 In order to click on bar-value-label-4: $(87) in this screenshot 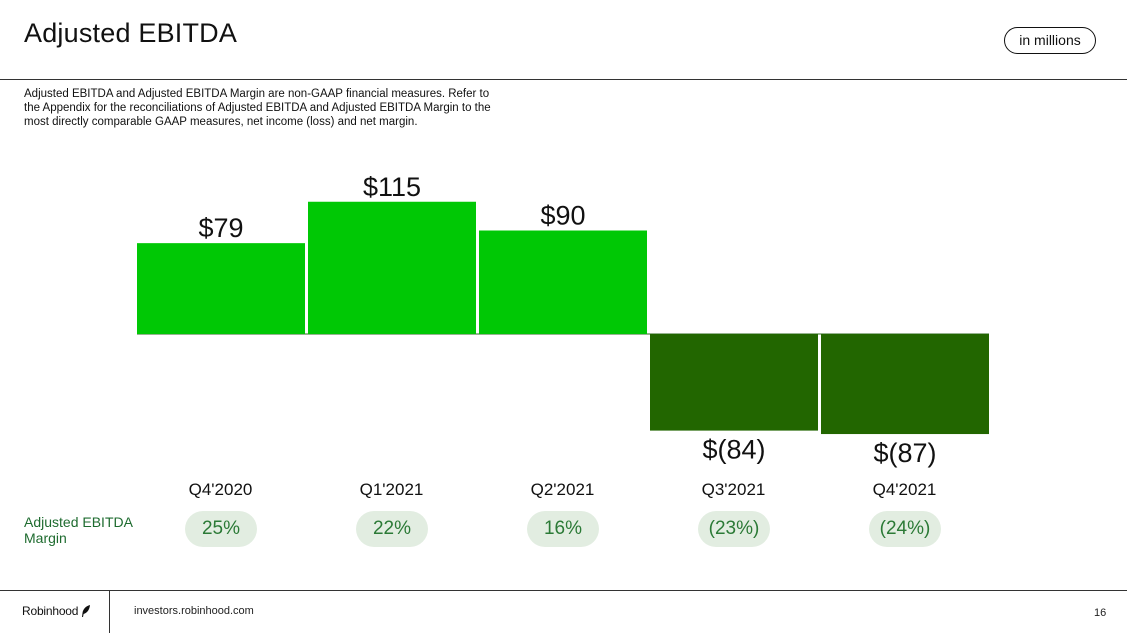, I will do `click(904, 453)`.